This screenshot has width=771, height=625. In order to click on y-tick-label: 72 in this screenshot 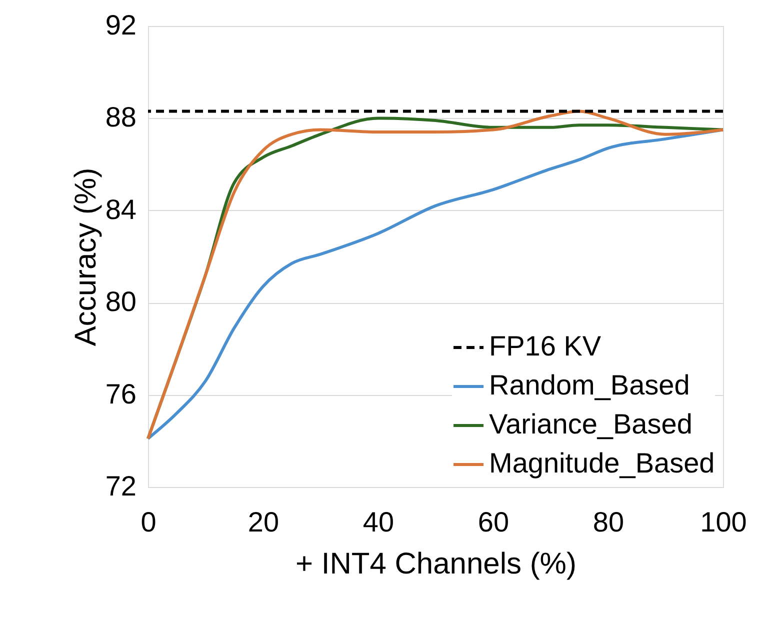, I will do `click(120, 486)`.